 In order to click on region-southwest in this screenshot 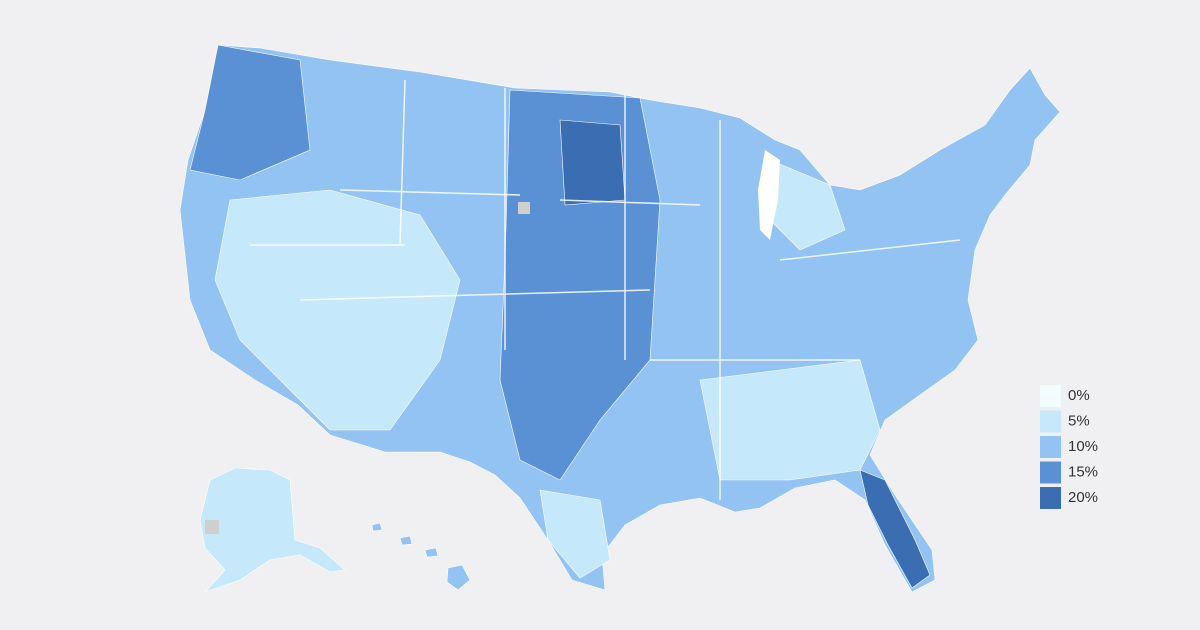, I will do `click(337, 310)`.